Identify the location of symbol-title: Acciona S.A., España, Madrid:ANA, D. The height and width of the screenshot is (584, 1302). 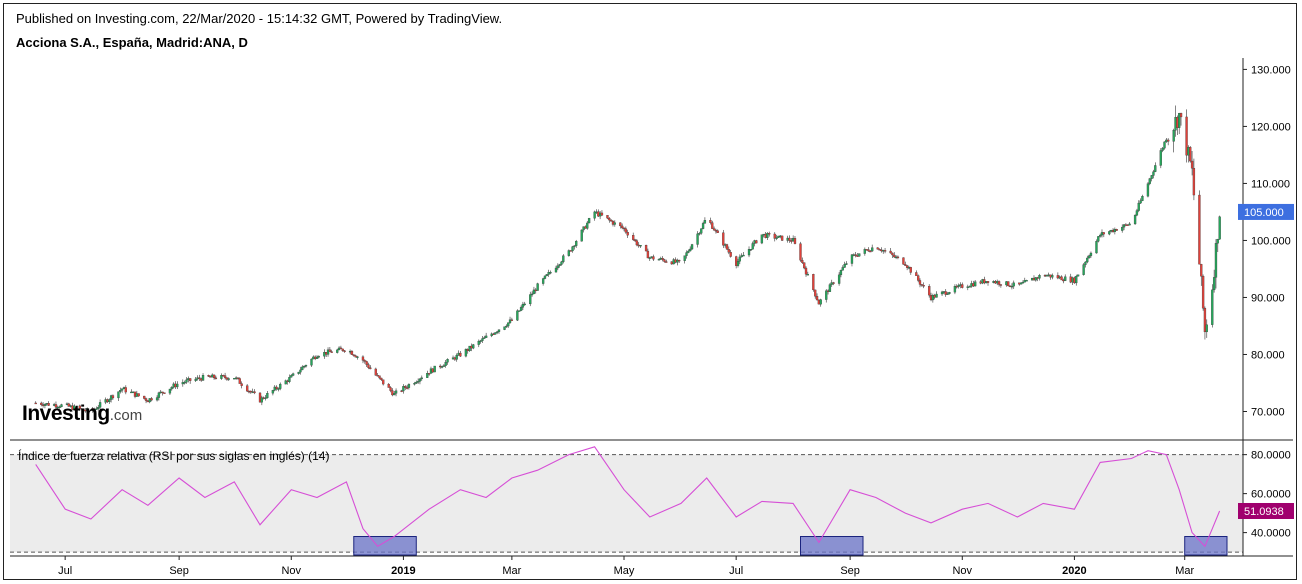
(132, 42).